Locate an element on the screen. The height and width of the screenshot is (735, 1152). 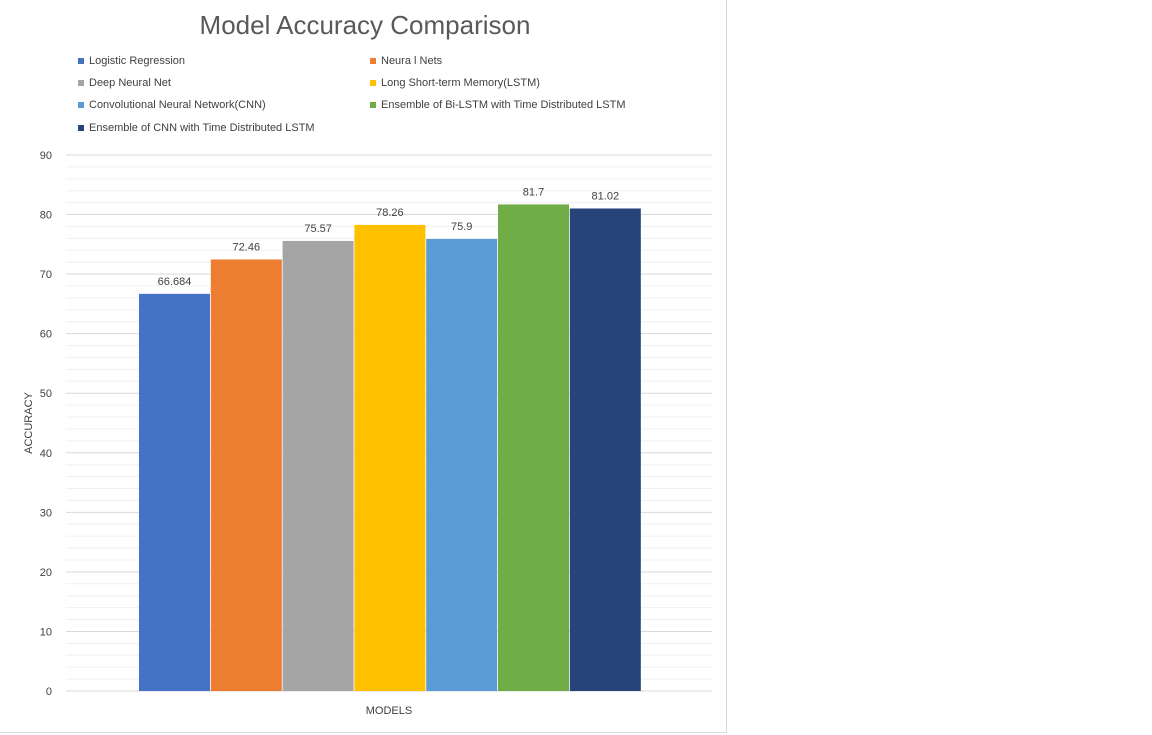
y-tick-label: 70 is located at coordinates (46, 275).